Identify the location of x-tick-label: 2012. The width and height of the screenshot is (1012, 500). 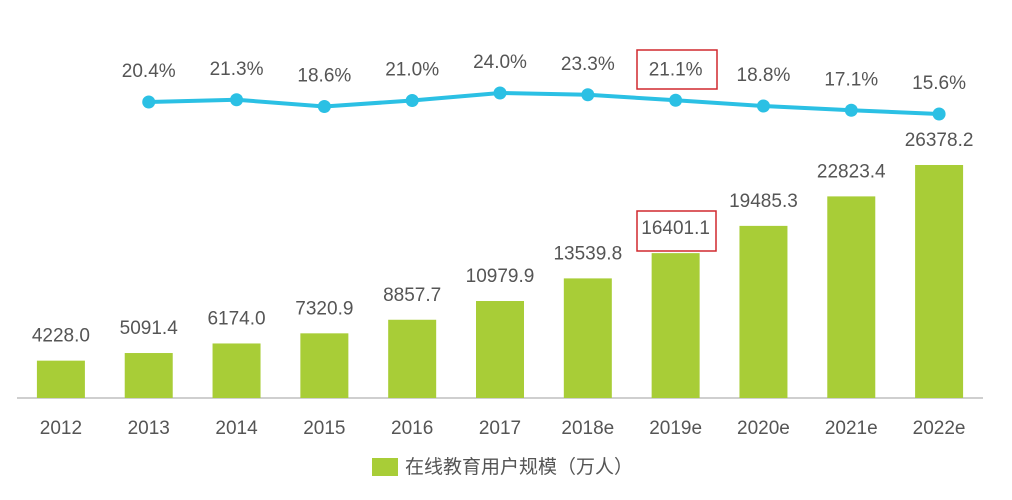
(61, 428).